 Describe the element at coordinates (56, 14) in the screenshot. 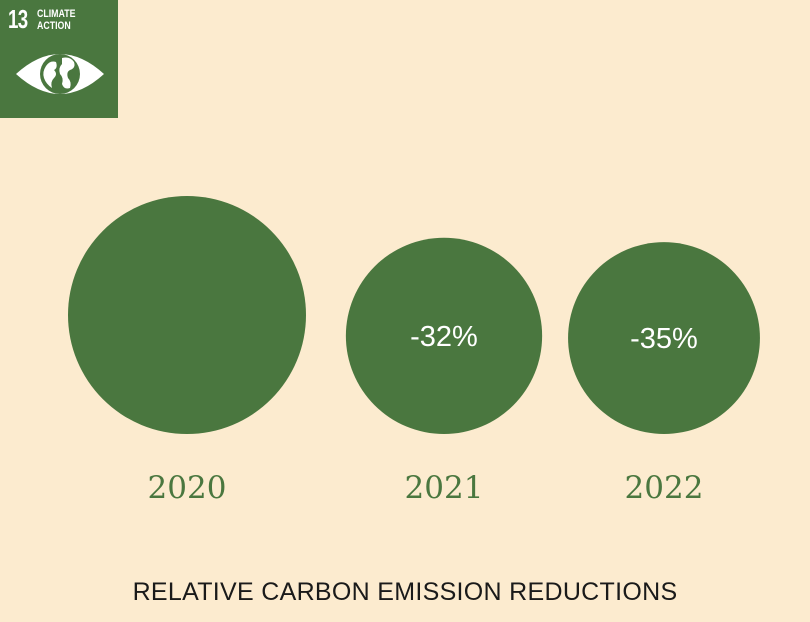

I see `sdg-title-line1: CLIMATE` at that location.